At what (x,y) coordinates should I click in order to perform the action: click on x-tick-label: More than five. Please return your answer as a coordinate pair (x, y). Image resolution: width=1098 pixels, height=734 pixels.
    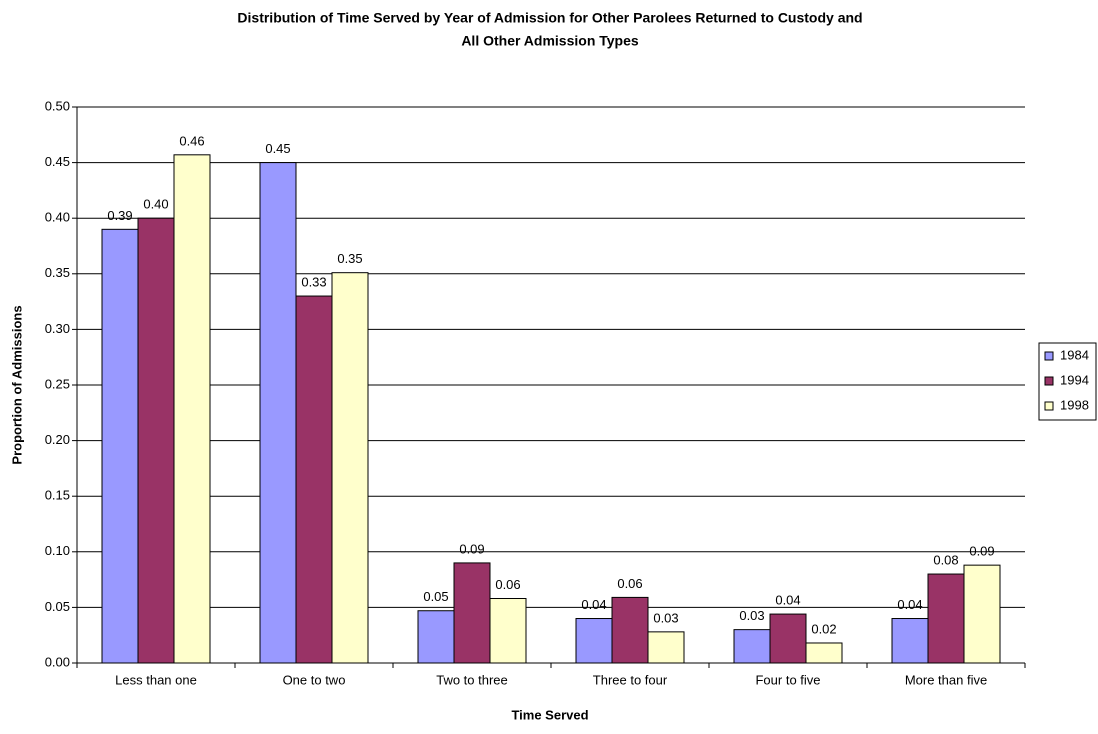
    Looking at the image, I should click on (946, 679).